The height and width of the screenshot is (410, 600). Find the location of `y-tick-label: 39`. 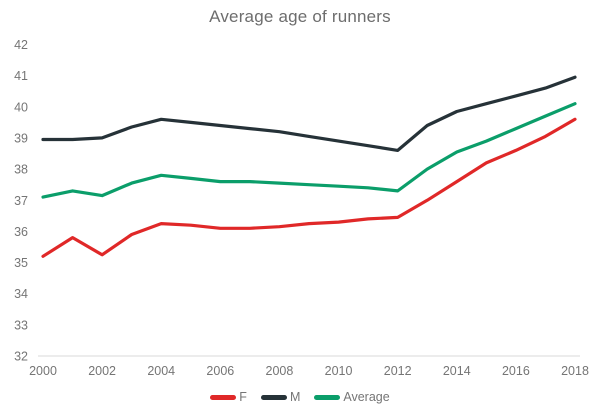

y-tick-label: 39 is located at coordinates (21, 138).